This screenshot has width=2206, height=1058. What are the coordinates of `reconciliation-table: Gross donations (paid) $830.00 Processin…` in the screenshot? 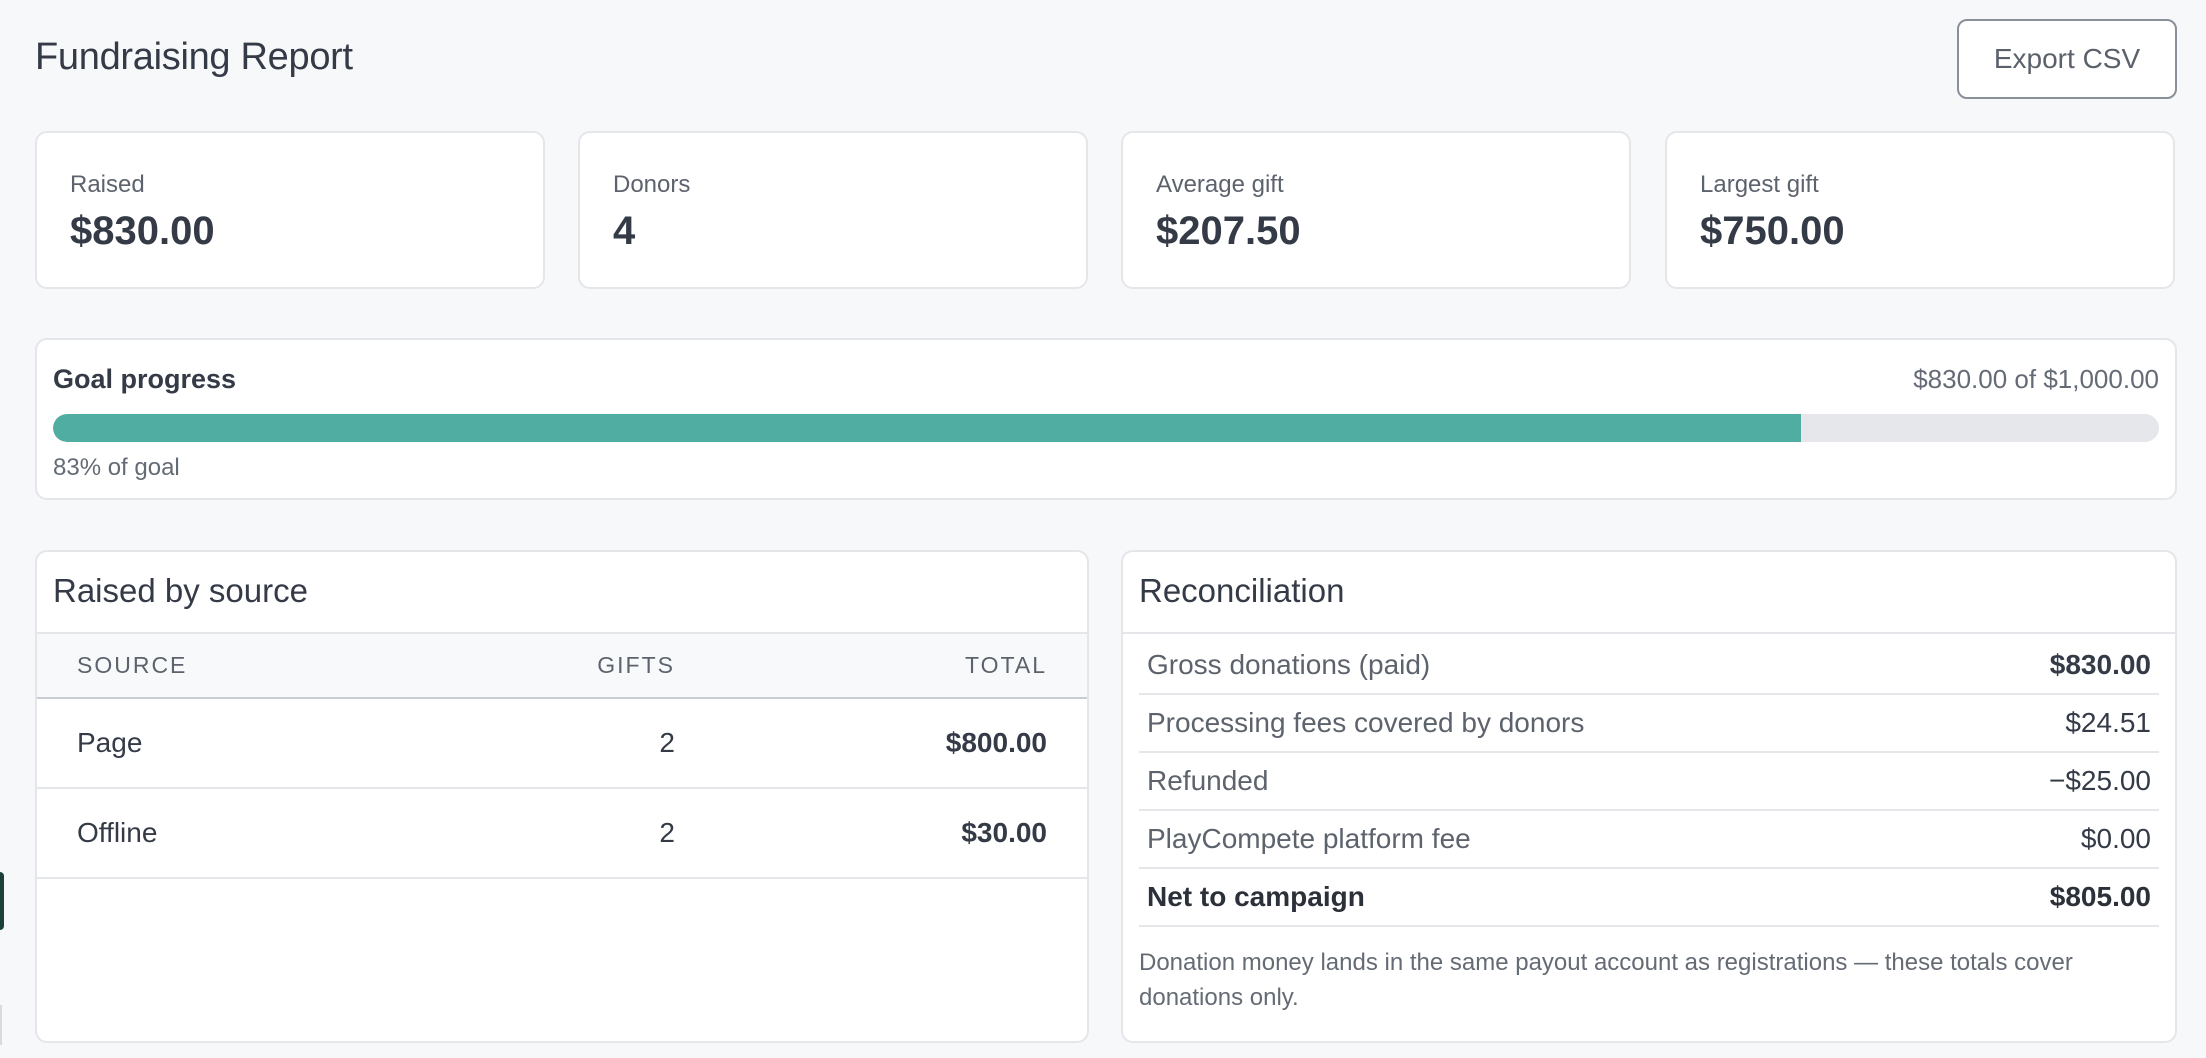 It's located at (1649, 781).